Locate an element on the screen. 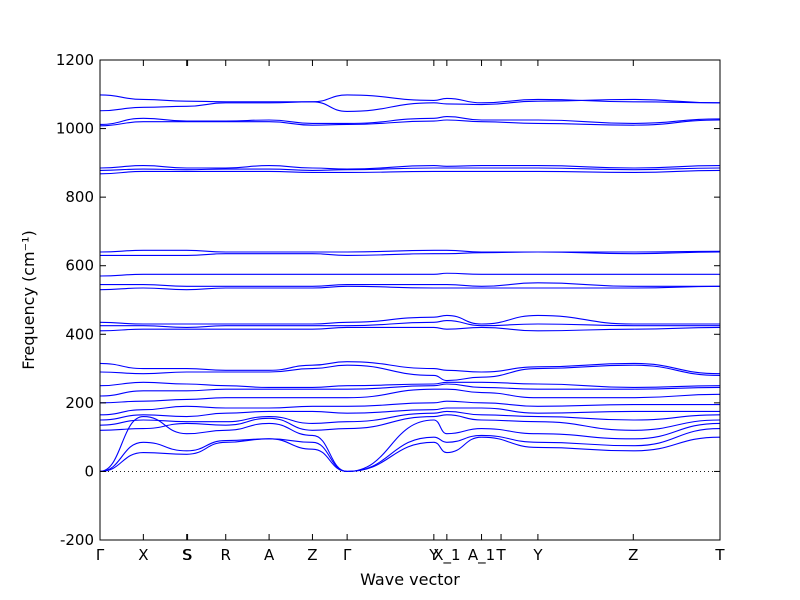 The width and height of the screenshot is (800, 600). kpoint-label-5: A is located at coordinates (269, 555).